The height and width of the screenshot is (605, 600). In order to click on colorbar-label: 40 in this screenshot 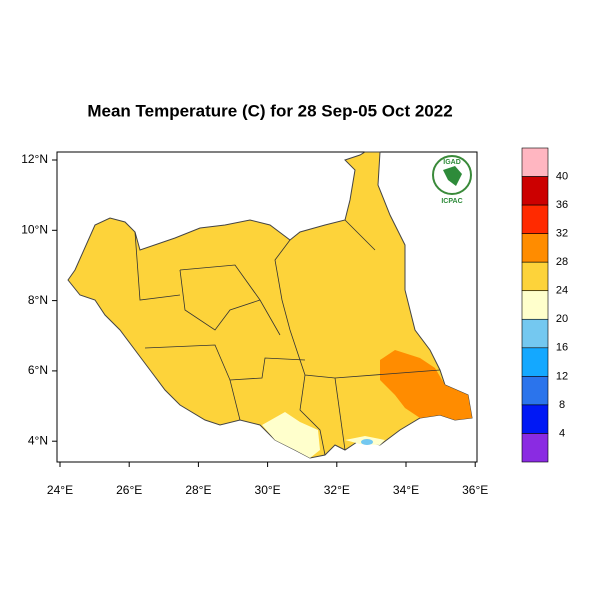, I will do `click(562, 176)`.